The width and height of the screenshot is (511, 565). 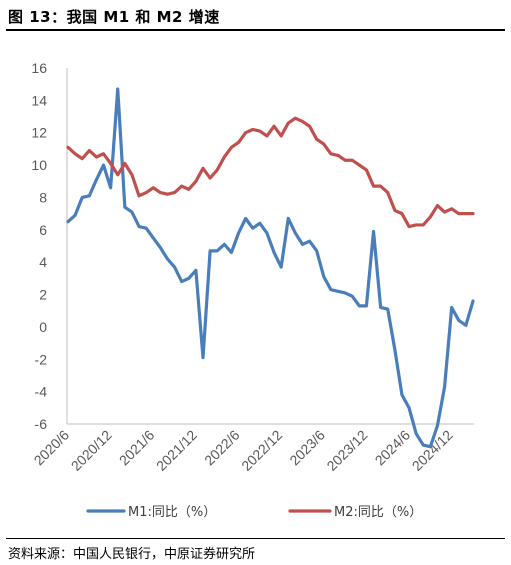 What do you see at coordinates (346, 450) in the screenshot?
I see `x-tick-label: 2023/12` at bounding box center [346, 450].